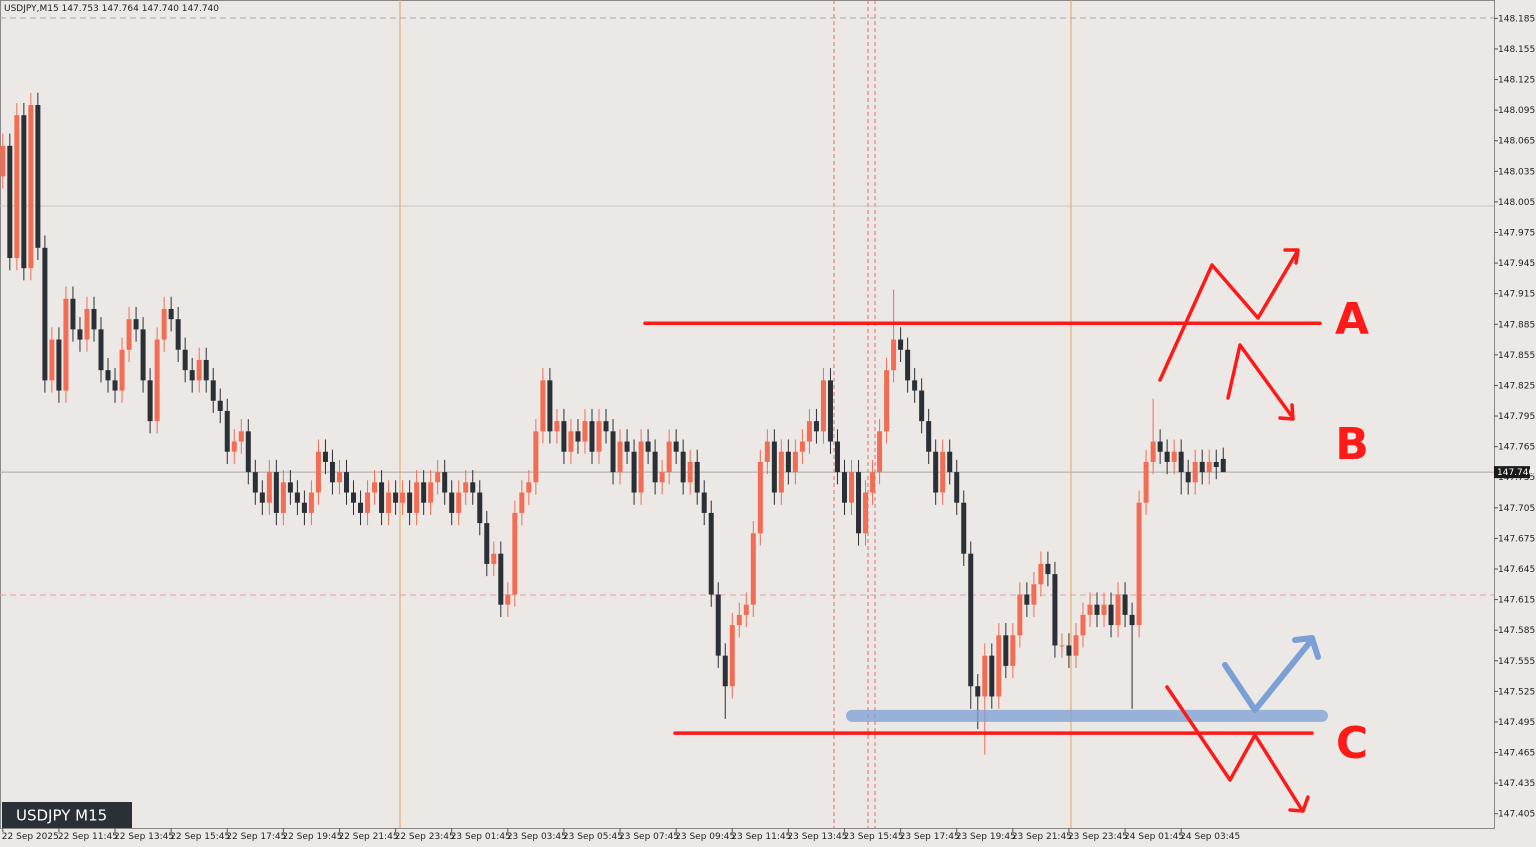  What do you see at coordinates (67, 815) in the screenshot?
I see `symbol-box` at bounding box center [67, 815].